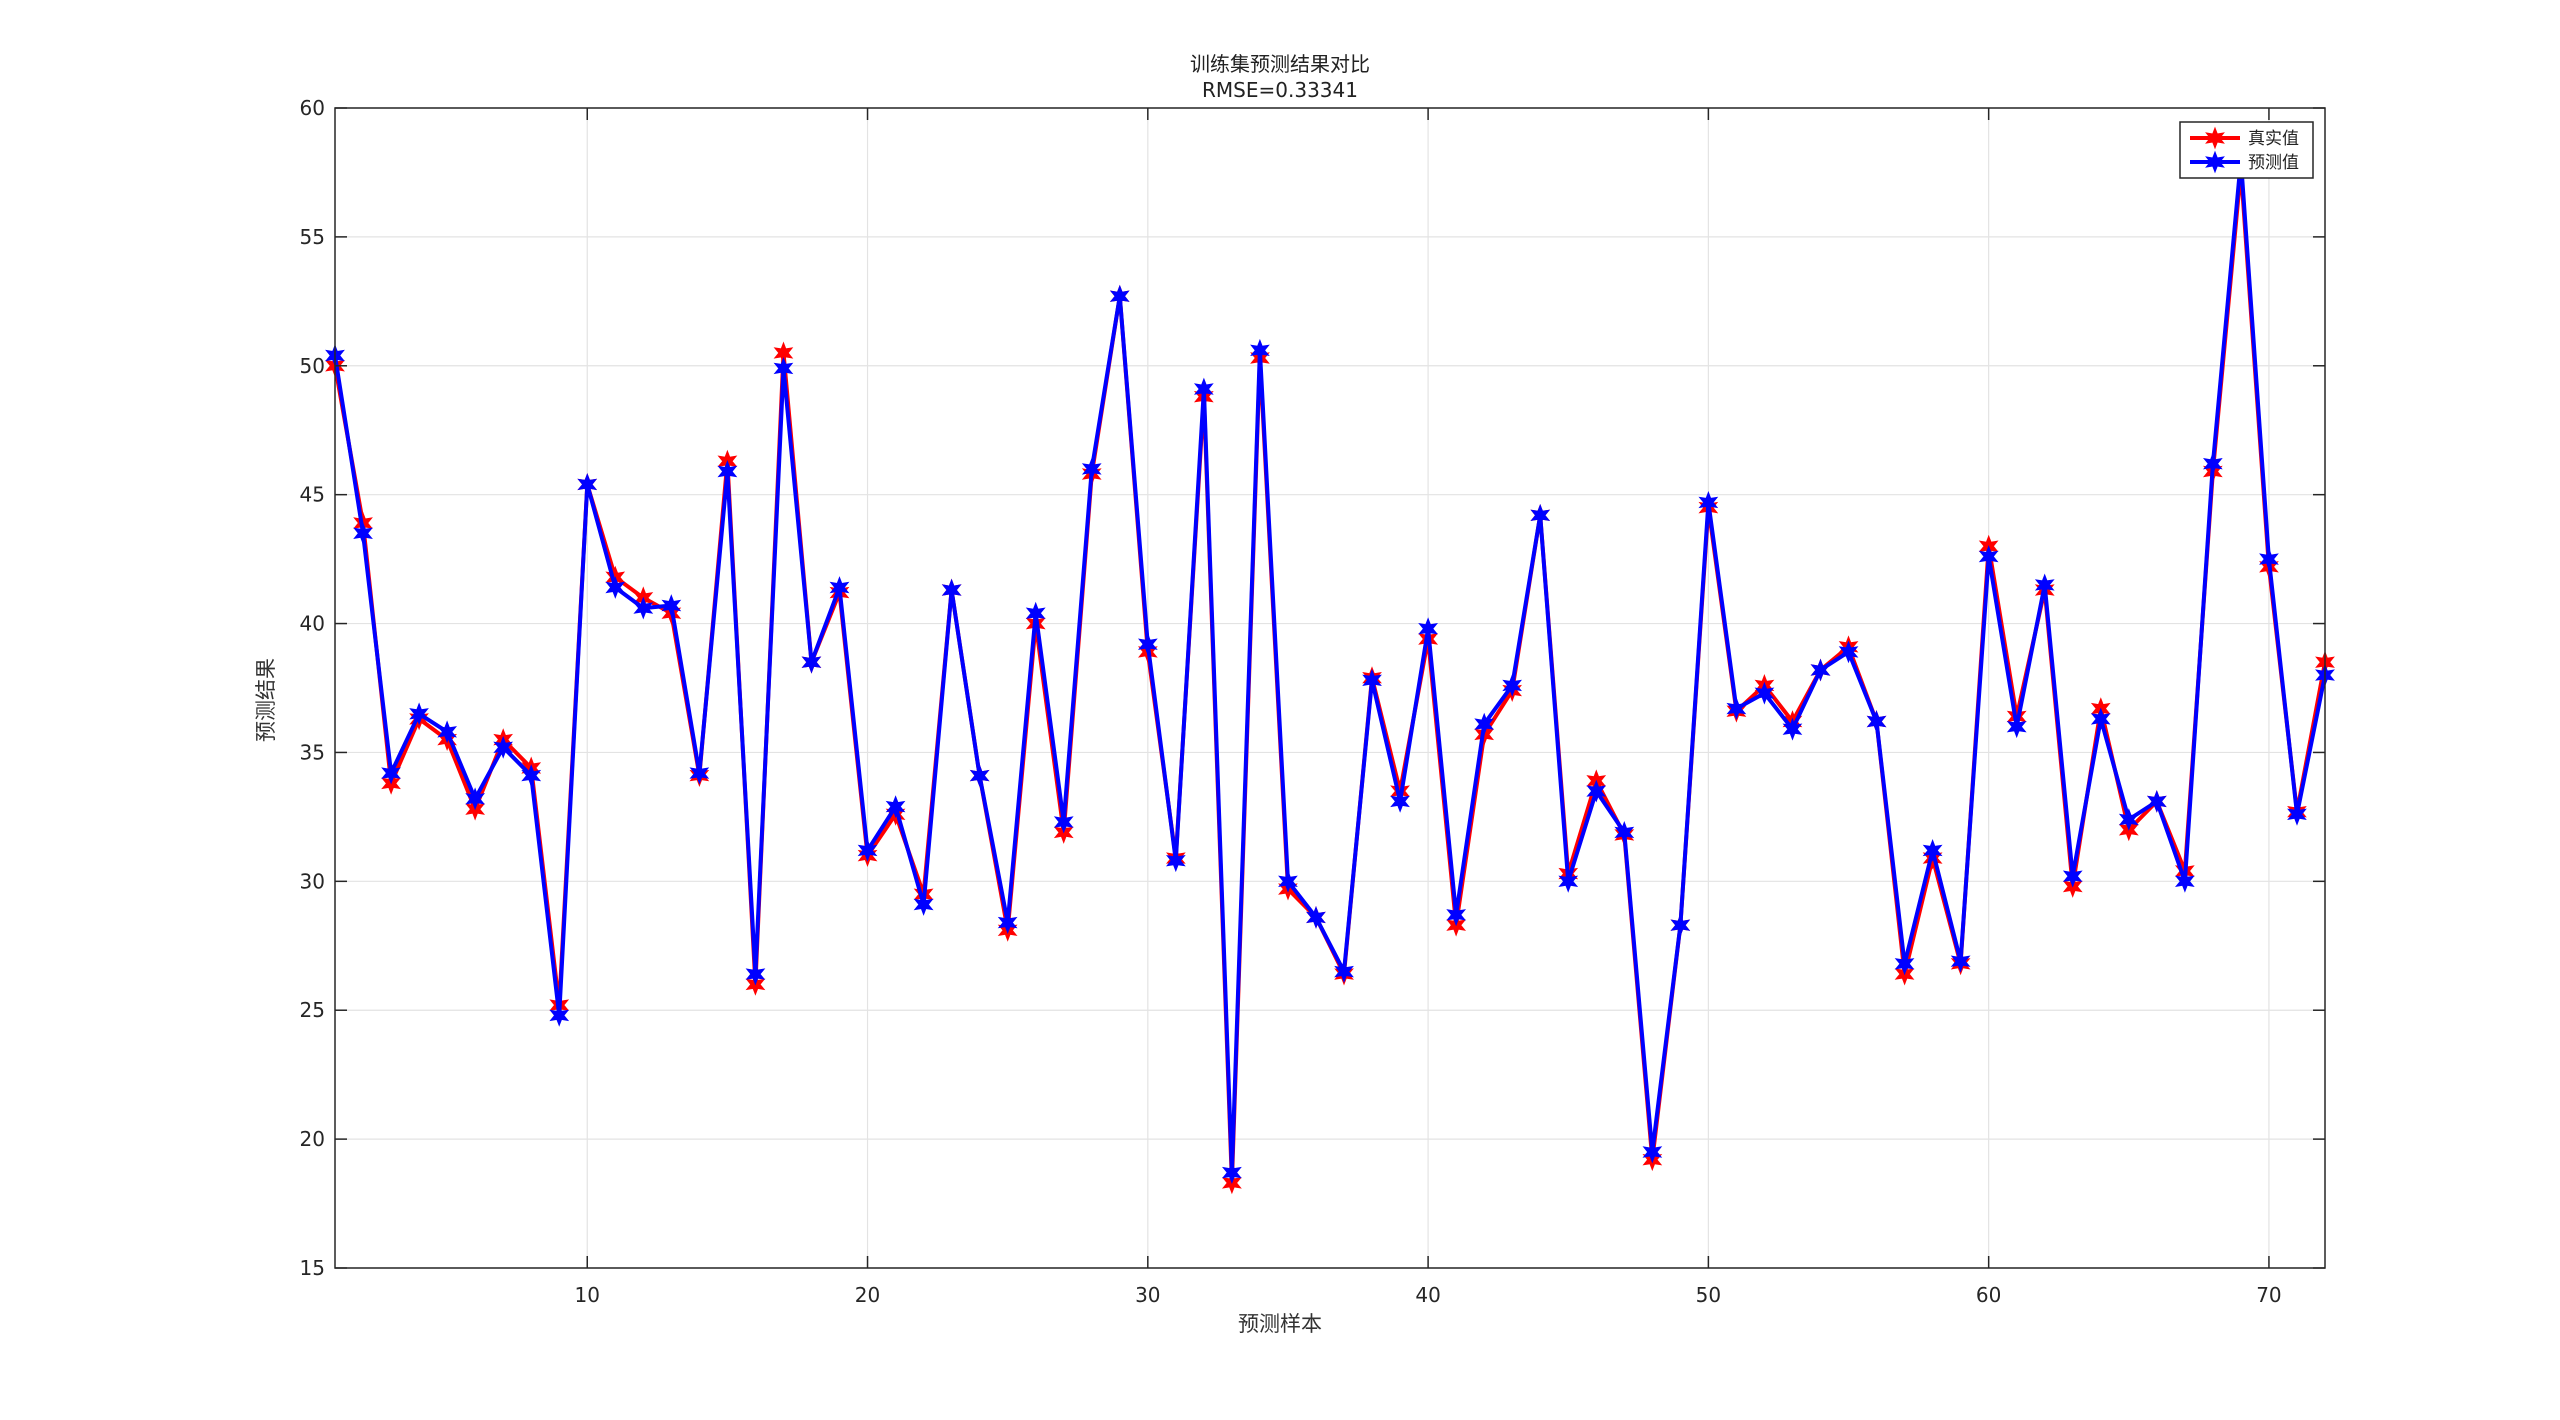  What do you see at coordinates (2268, 1295) in the screenshot?
I see `x-tick-label: 70` at bounding box center [2268, 1295].